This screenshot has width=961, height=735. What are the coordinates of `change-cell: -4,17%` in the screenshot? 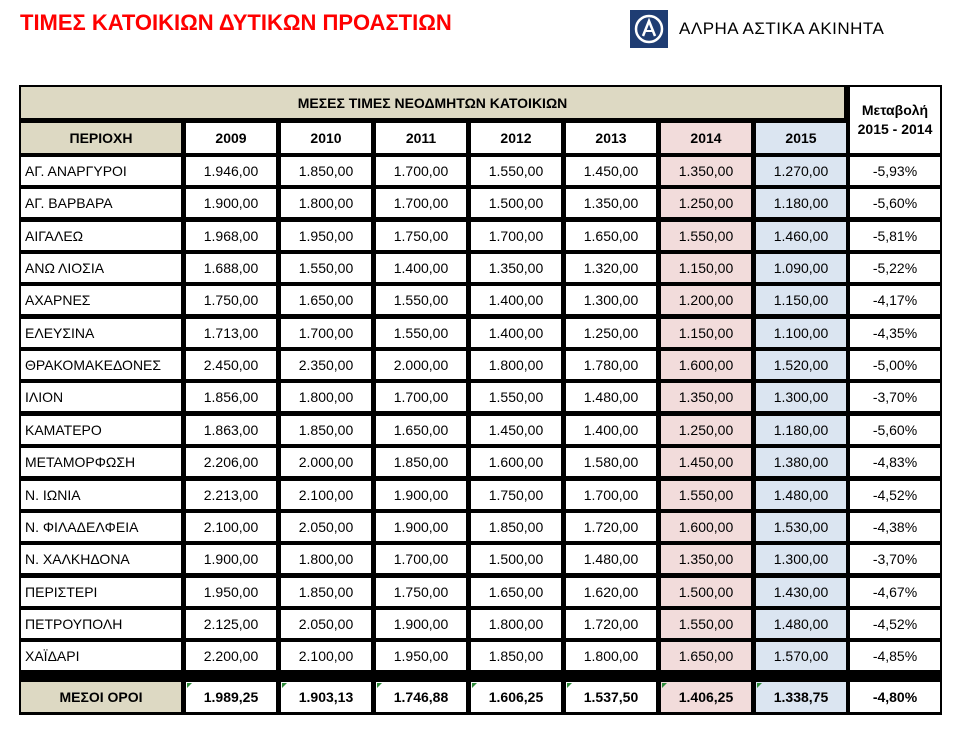 It's located at (895, 300).